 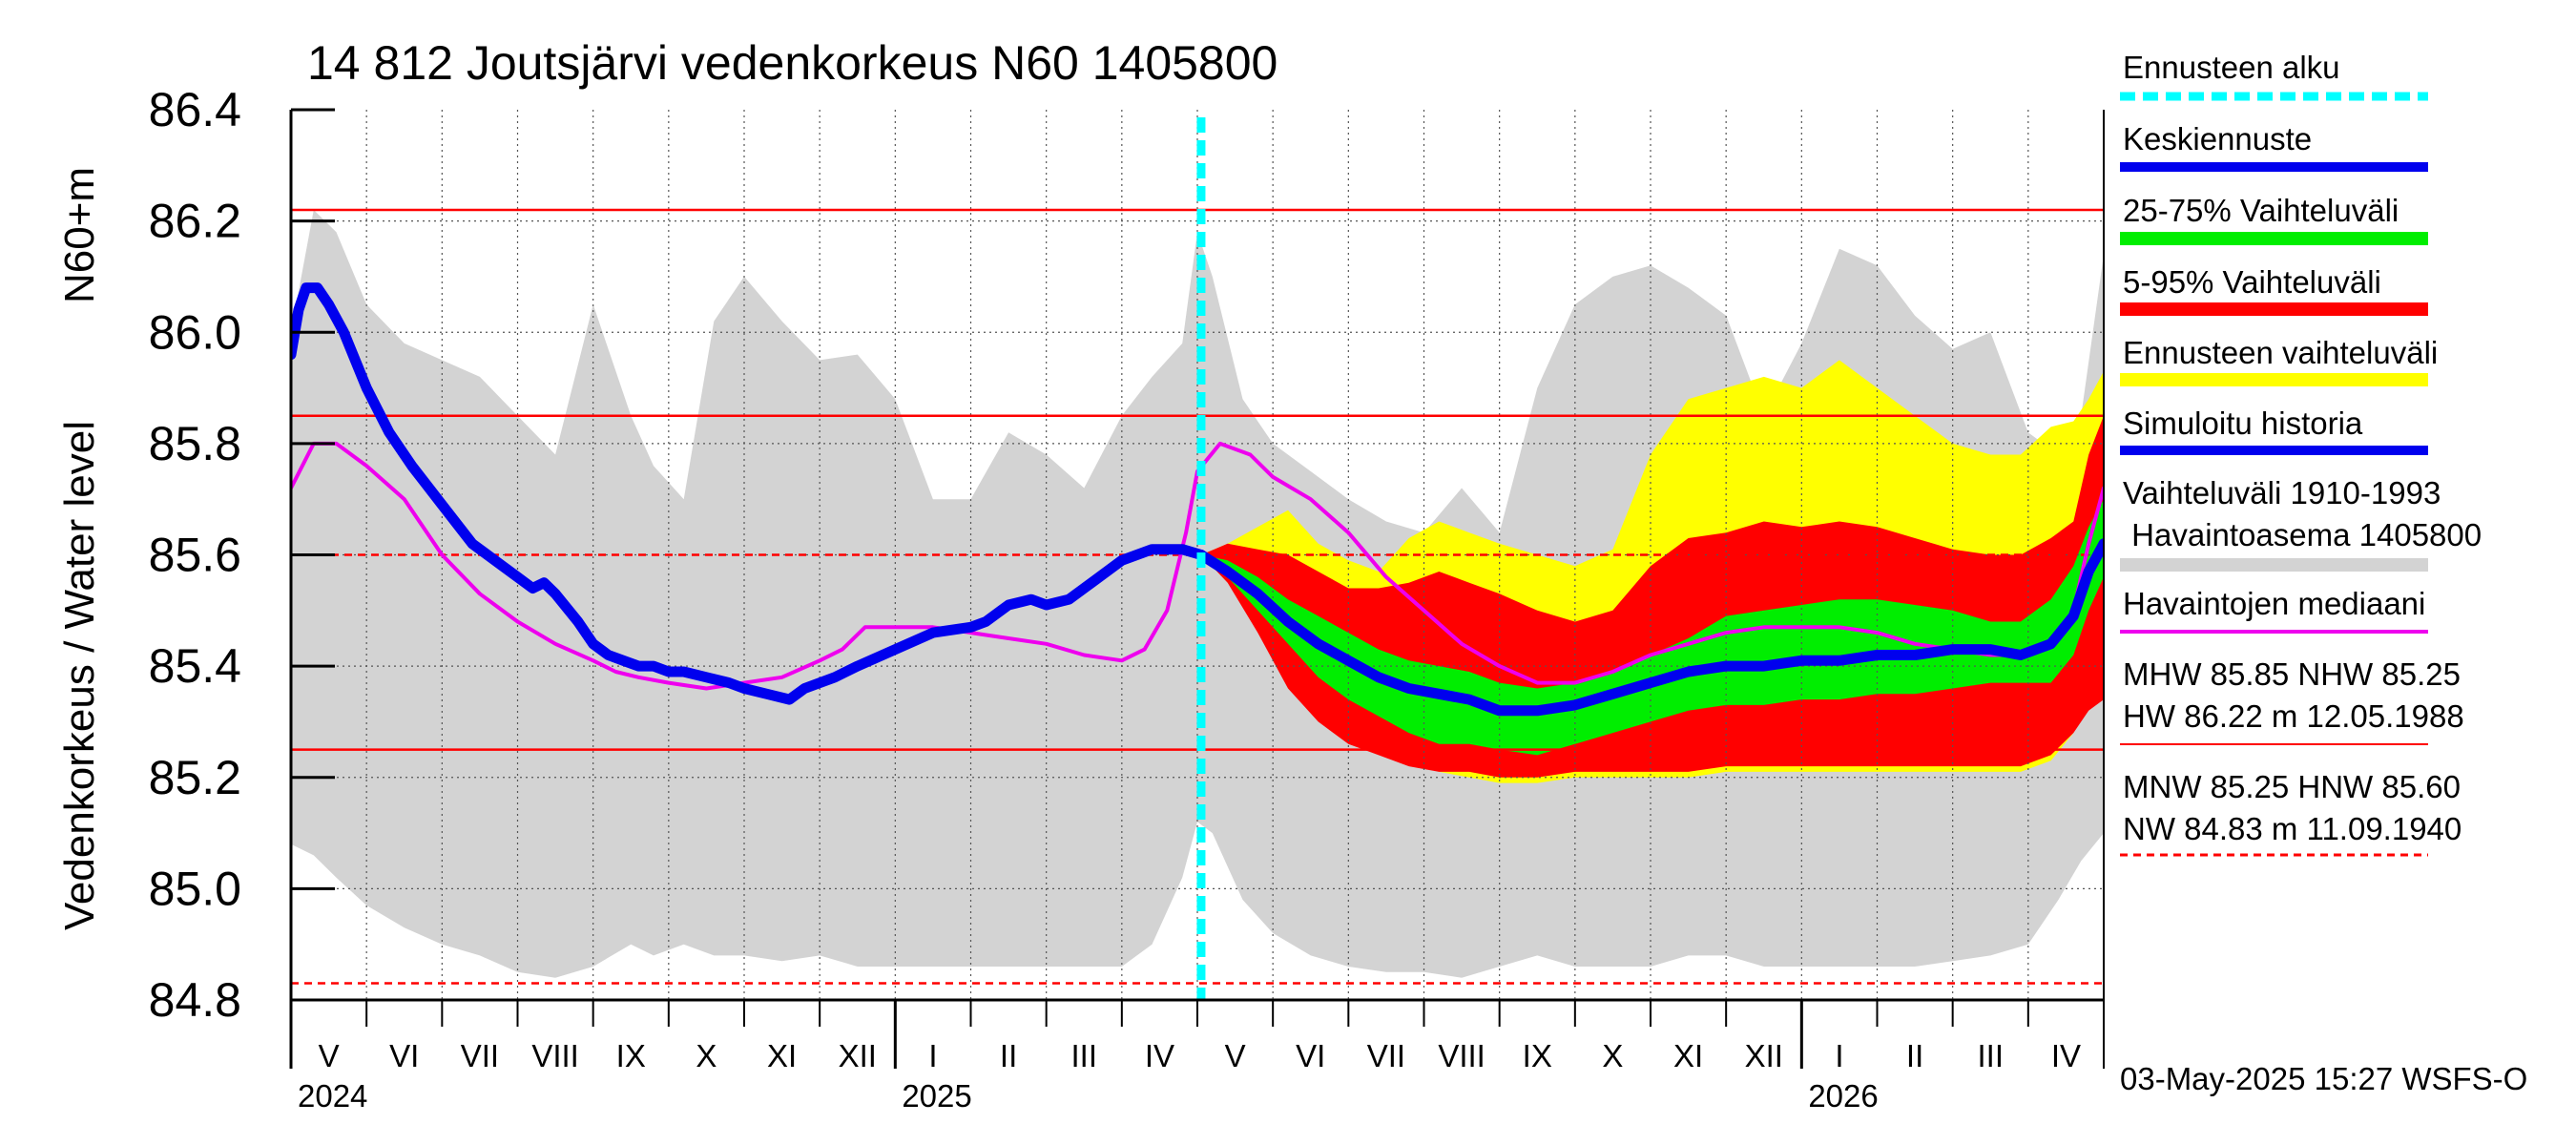 I want to click on y-tick-label: 86.0, so click(x=195, y=332).